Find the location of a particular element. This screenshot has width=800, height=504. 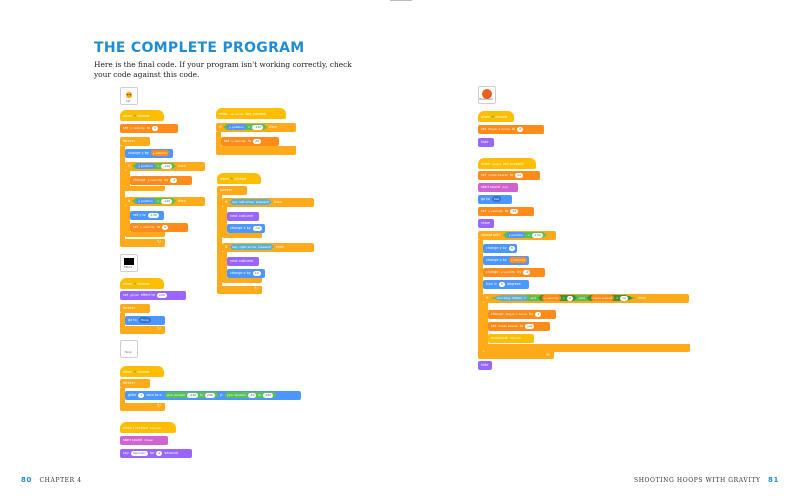

value-input: 1 is located at coordinates (538, 314).